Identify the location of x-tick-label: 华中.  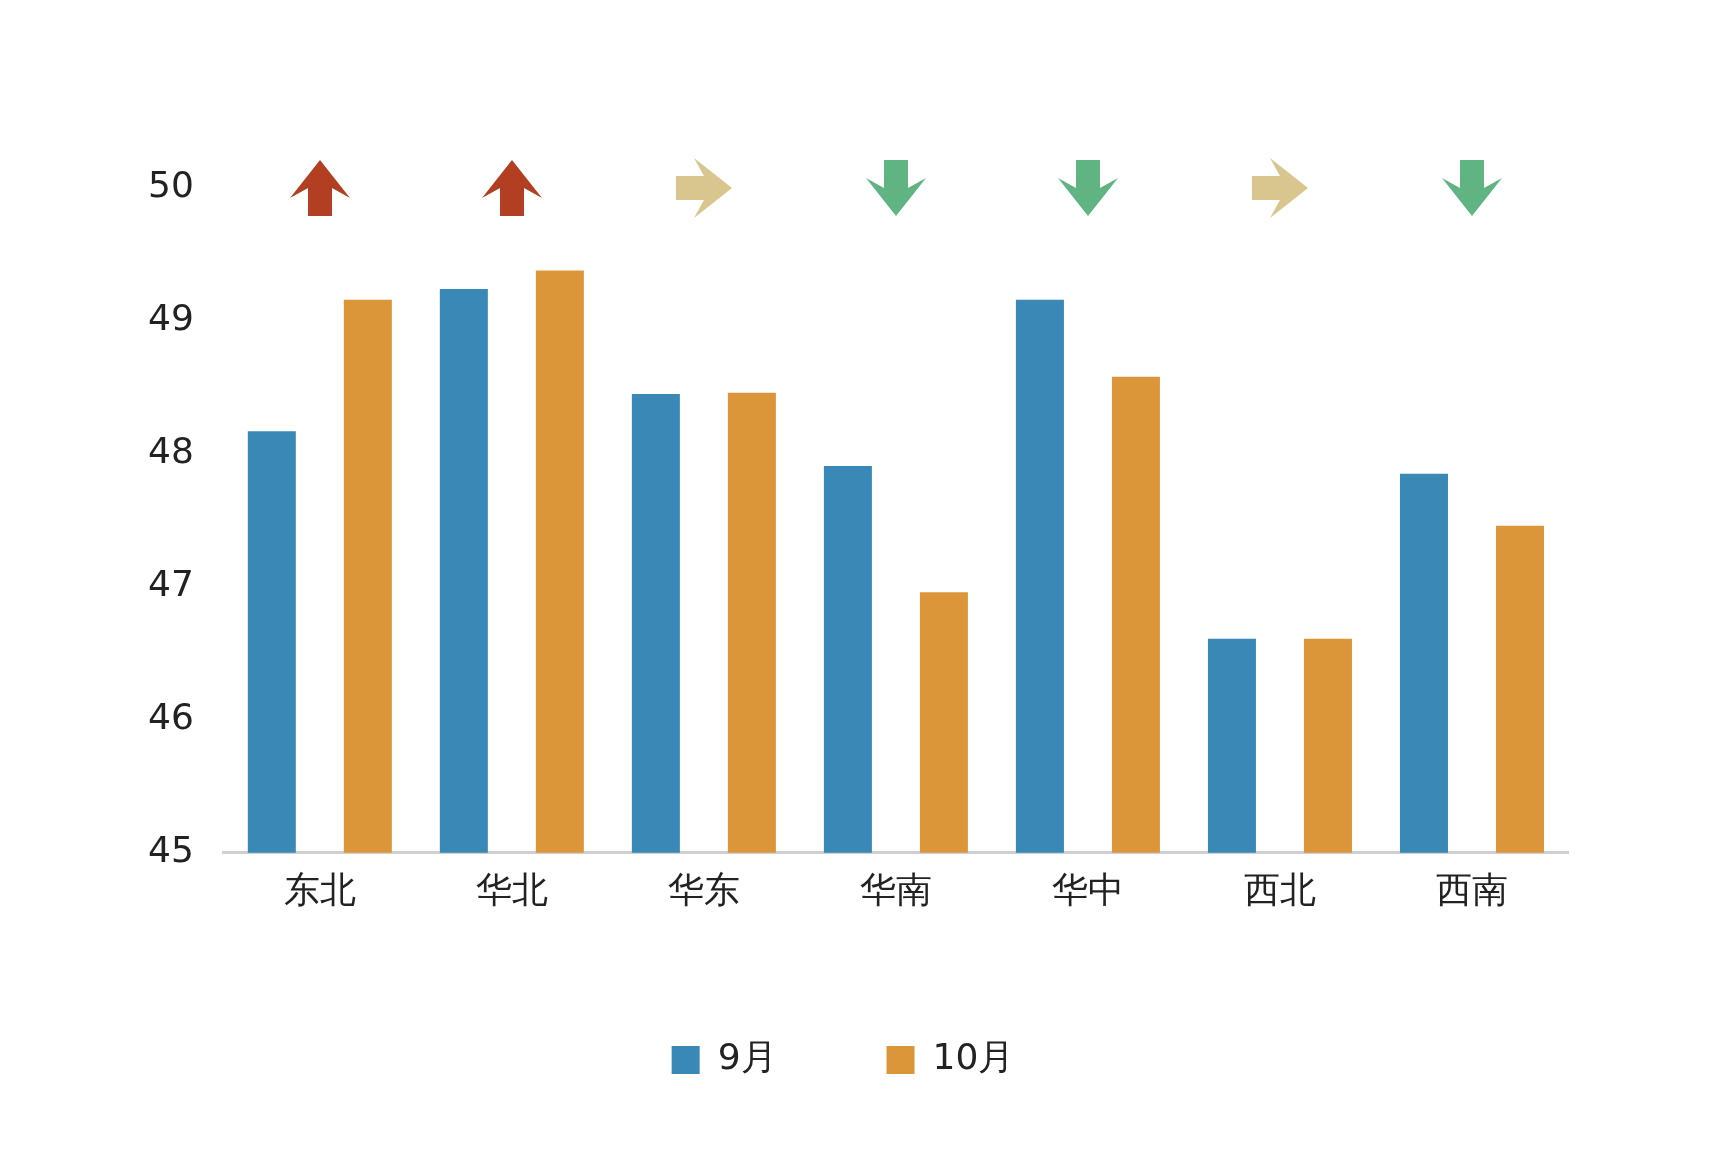
(1087, 889).